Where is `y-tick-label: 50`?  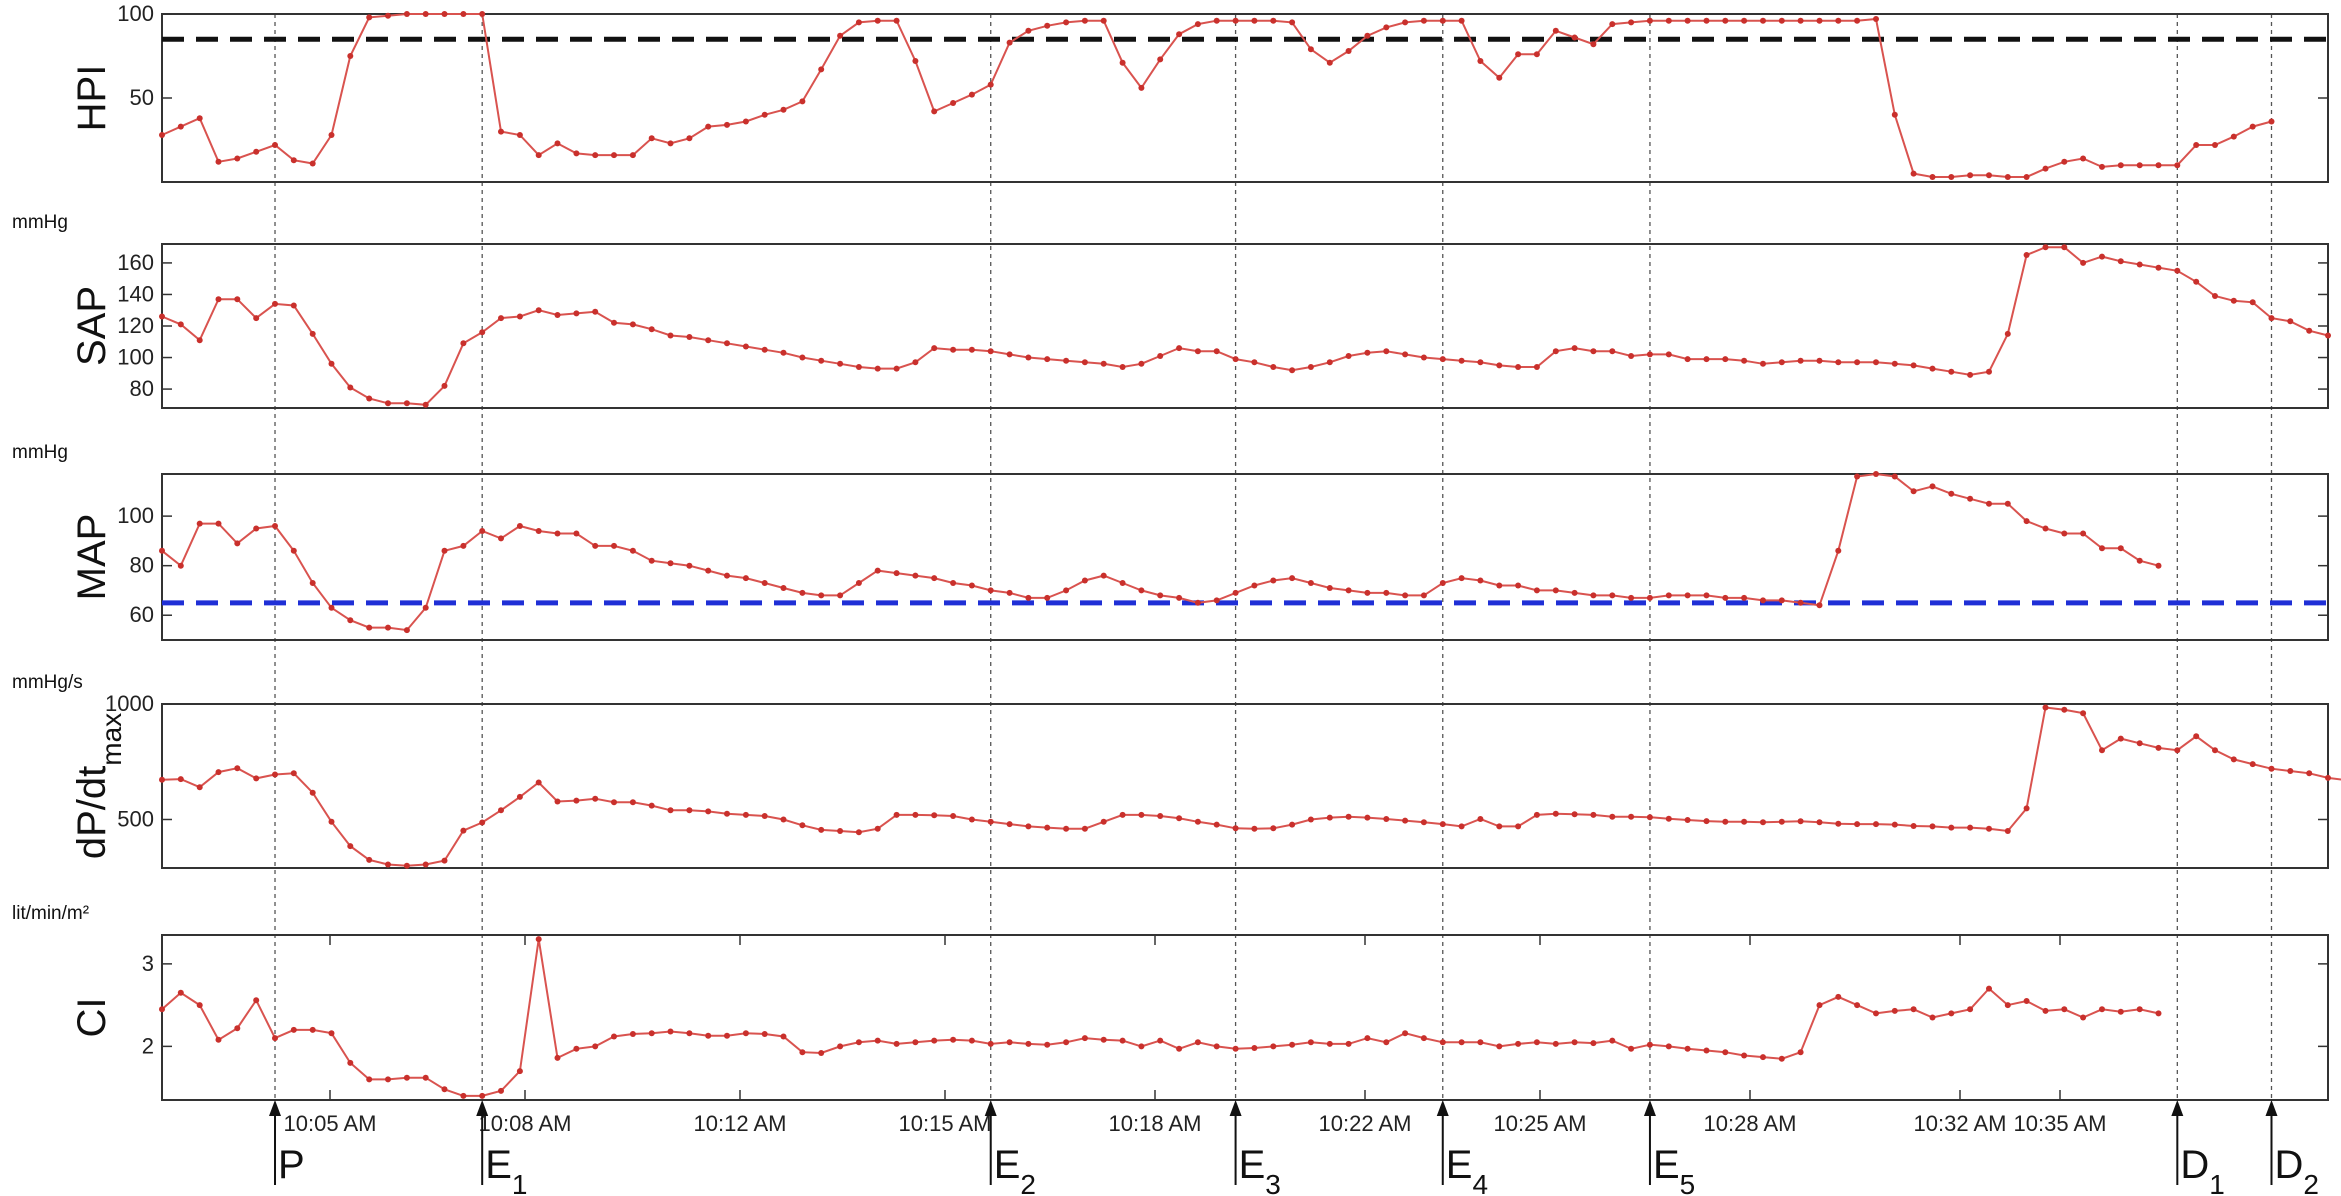 y-tick-label: 50 is located at coordinates (142, 97).